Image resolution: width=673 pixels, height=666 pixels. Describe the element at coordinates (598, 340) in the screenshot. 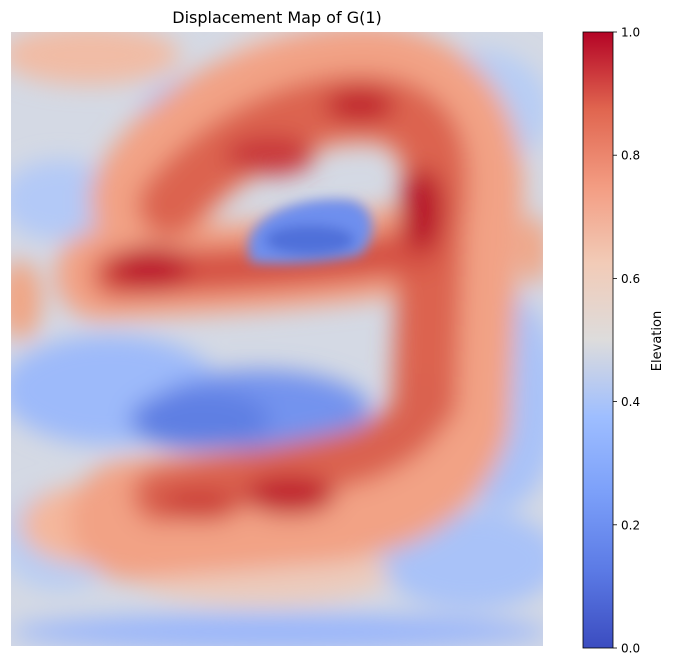

I see `colorbar-gradient` at that location.